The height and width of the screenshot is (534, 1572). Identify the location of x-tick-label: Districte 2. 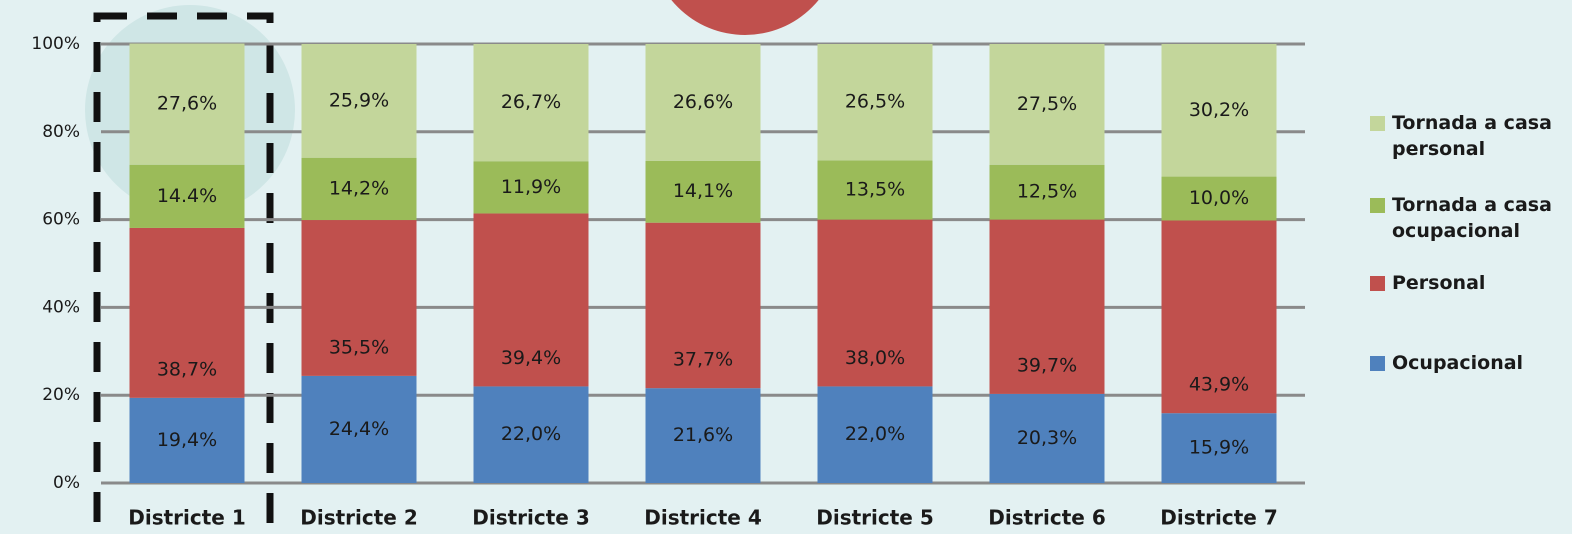
(359, 518).